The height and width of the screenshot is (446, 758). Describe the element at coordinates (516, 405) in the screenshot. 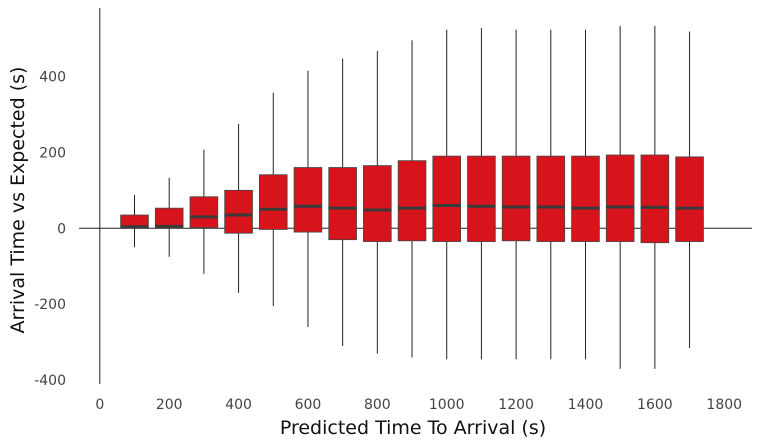

I see `x-tick-label: 1200` at that location.